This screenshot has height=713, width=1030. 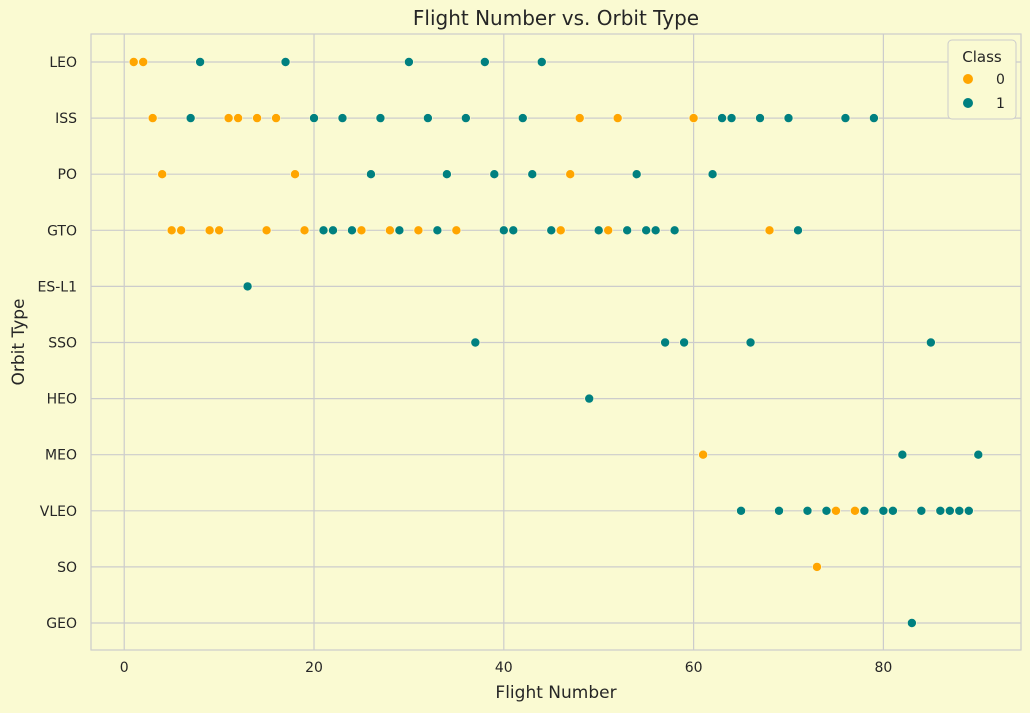 I want to click on x-tick-label: 40, so click(x=504, y=668).